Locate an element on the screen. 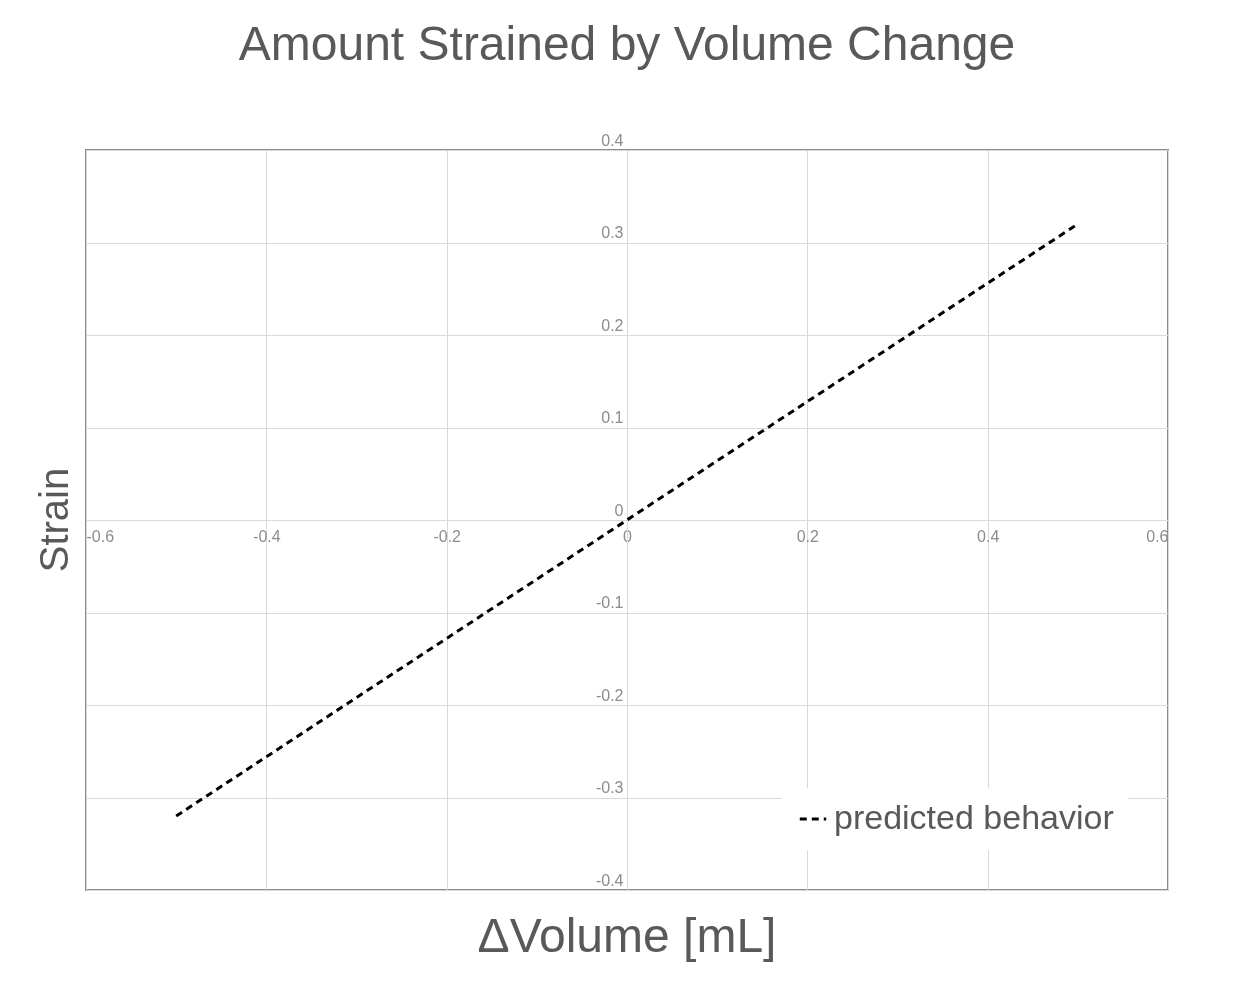 This screenshot has height=991, width=1251. y-tick-label: 0.1 is located at coordinates (612, 417).